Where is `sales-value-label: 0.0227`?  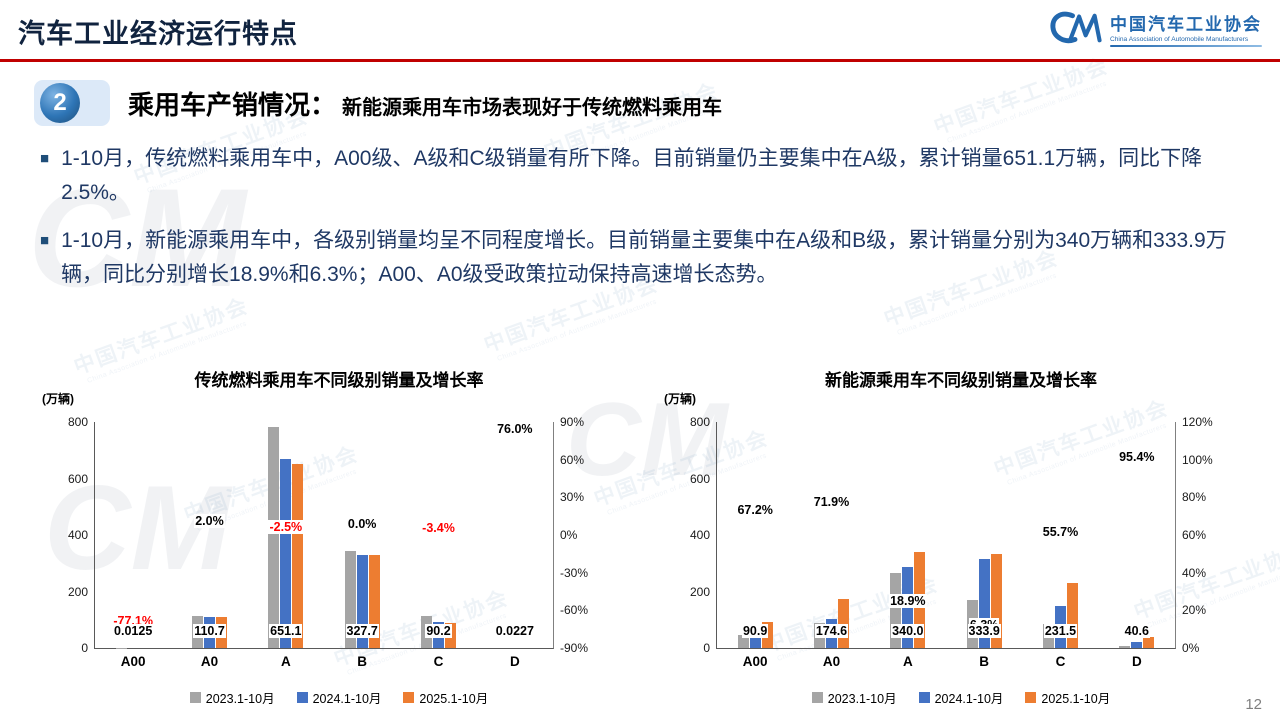
sales-value-label: 0.0227 is located at coordinates (515, 631).